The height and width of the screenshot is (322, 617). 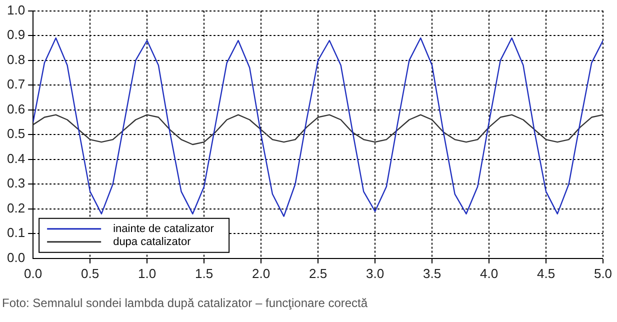 I want to click on x-tick-label: 1.0, so click(x=147, y=273).